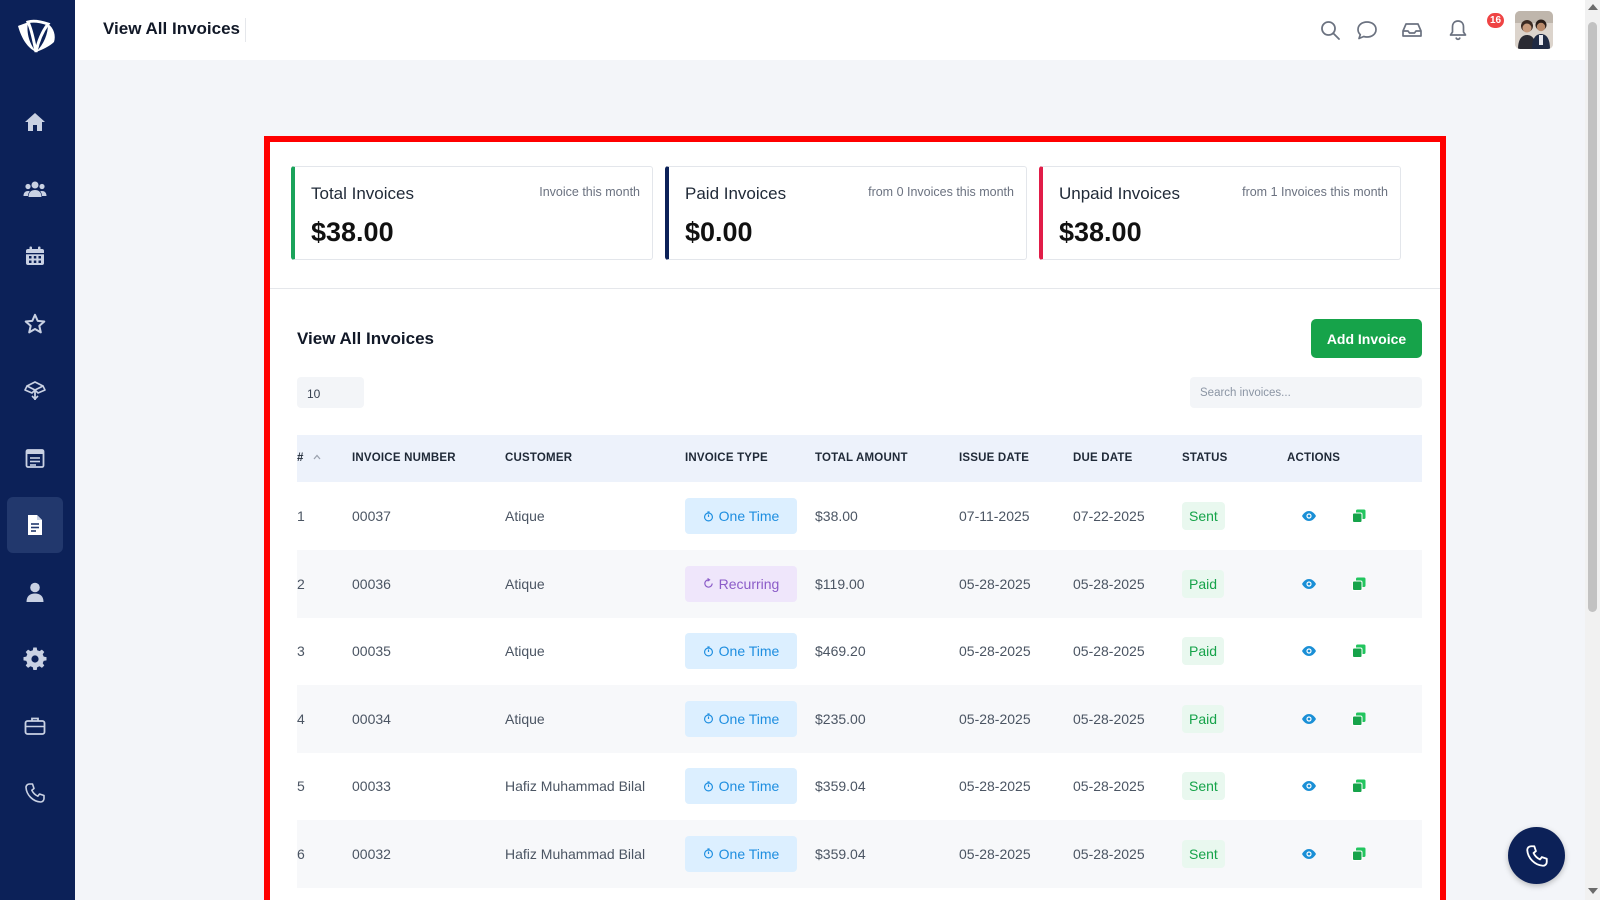 The width and height of the screenshot is (1600, 900). Describe the element at coordinates (352, 232) in the screenshot. I see `stat-value: $38.00` at that location.